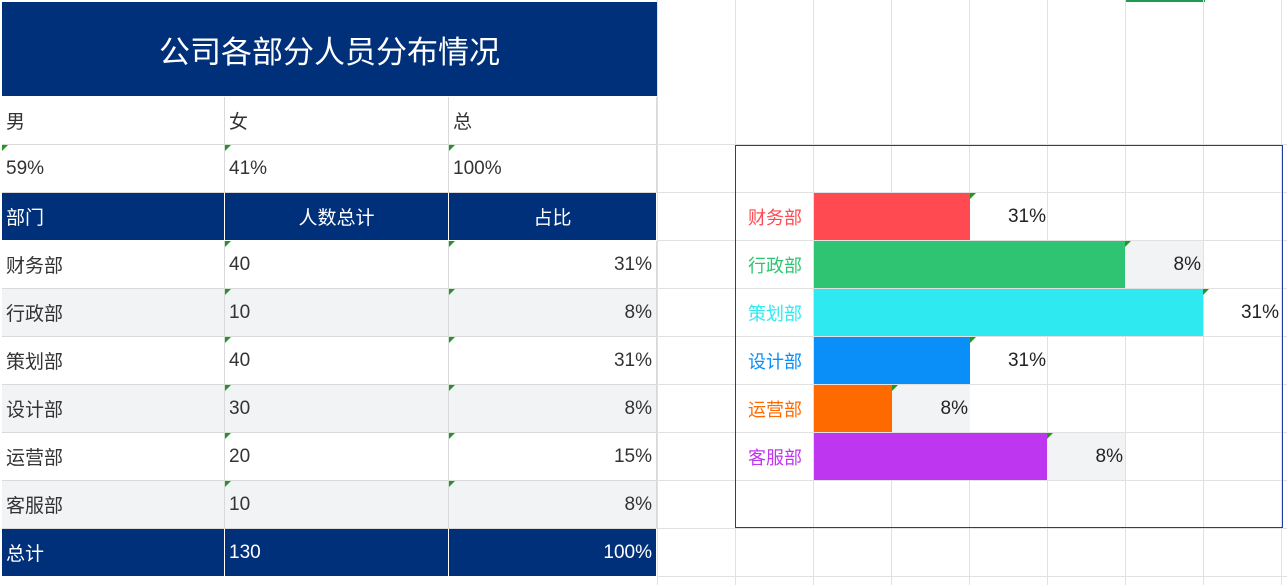 The height and width of the screenshot is (585, 1287). What do you see at coordinates (113, 217) in the screenshot?
I see `col-header-dept: 部门` at bounding box center [113, 217].